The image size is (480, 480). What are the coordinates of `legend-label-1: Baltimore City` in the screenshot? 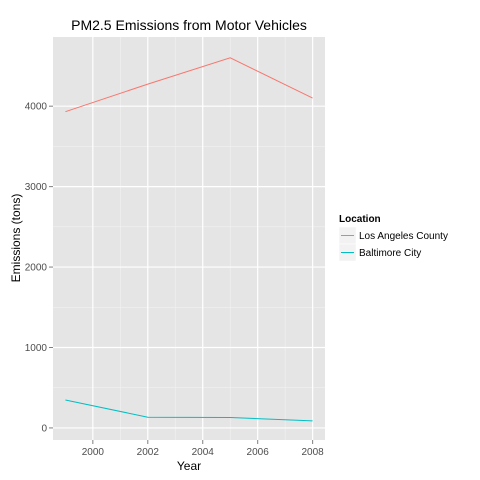 It's located at (390, 253).